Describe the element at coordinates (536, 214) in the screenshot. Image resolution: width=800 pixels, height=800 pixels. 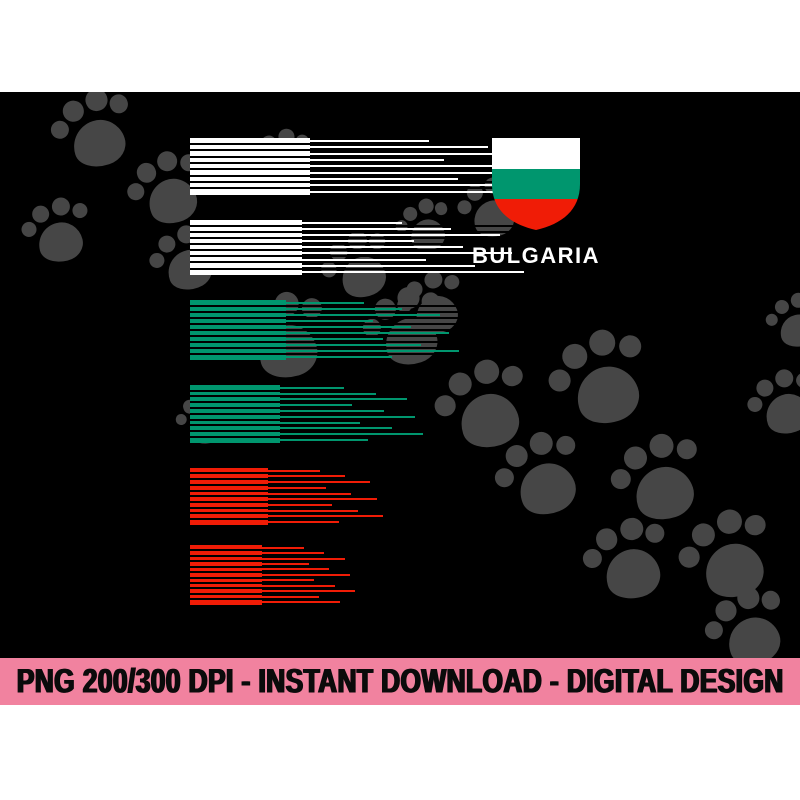
I see `shield-band-red` at that location.